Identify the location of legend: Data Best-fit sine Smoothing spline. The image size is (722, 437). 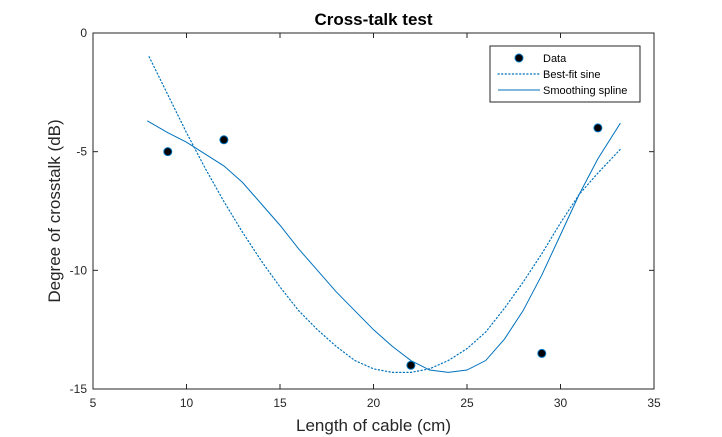
(565, 74).